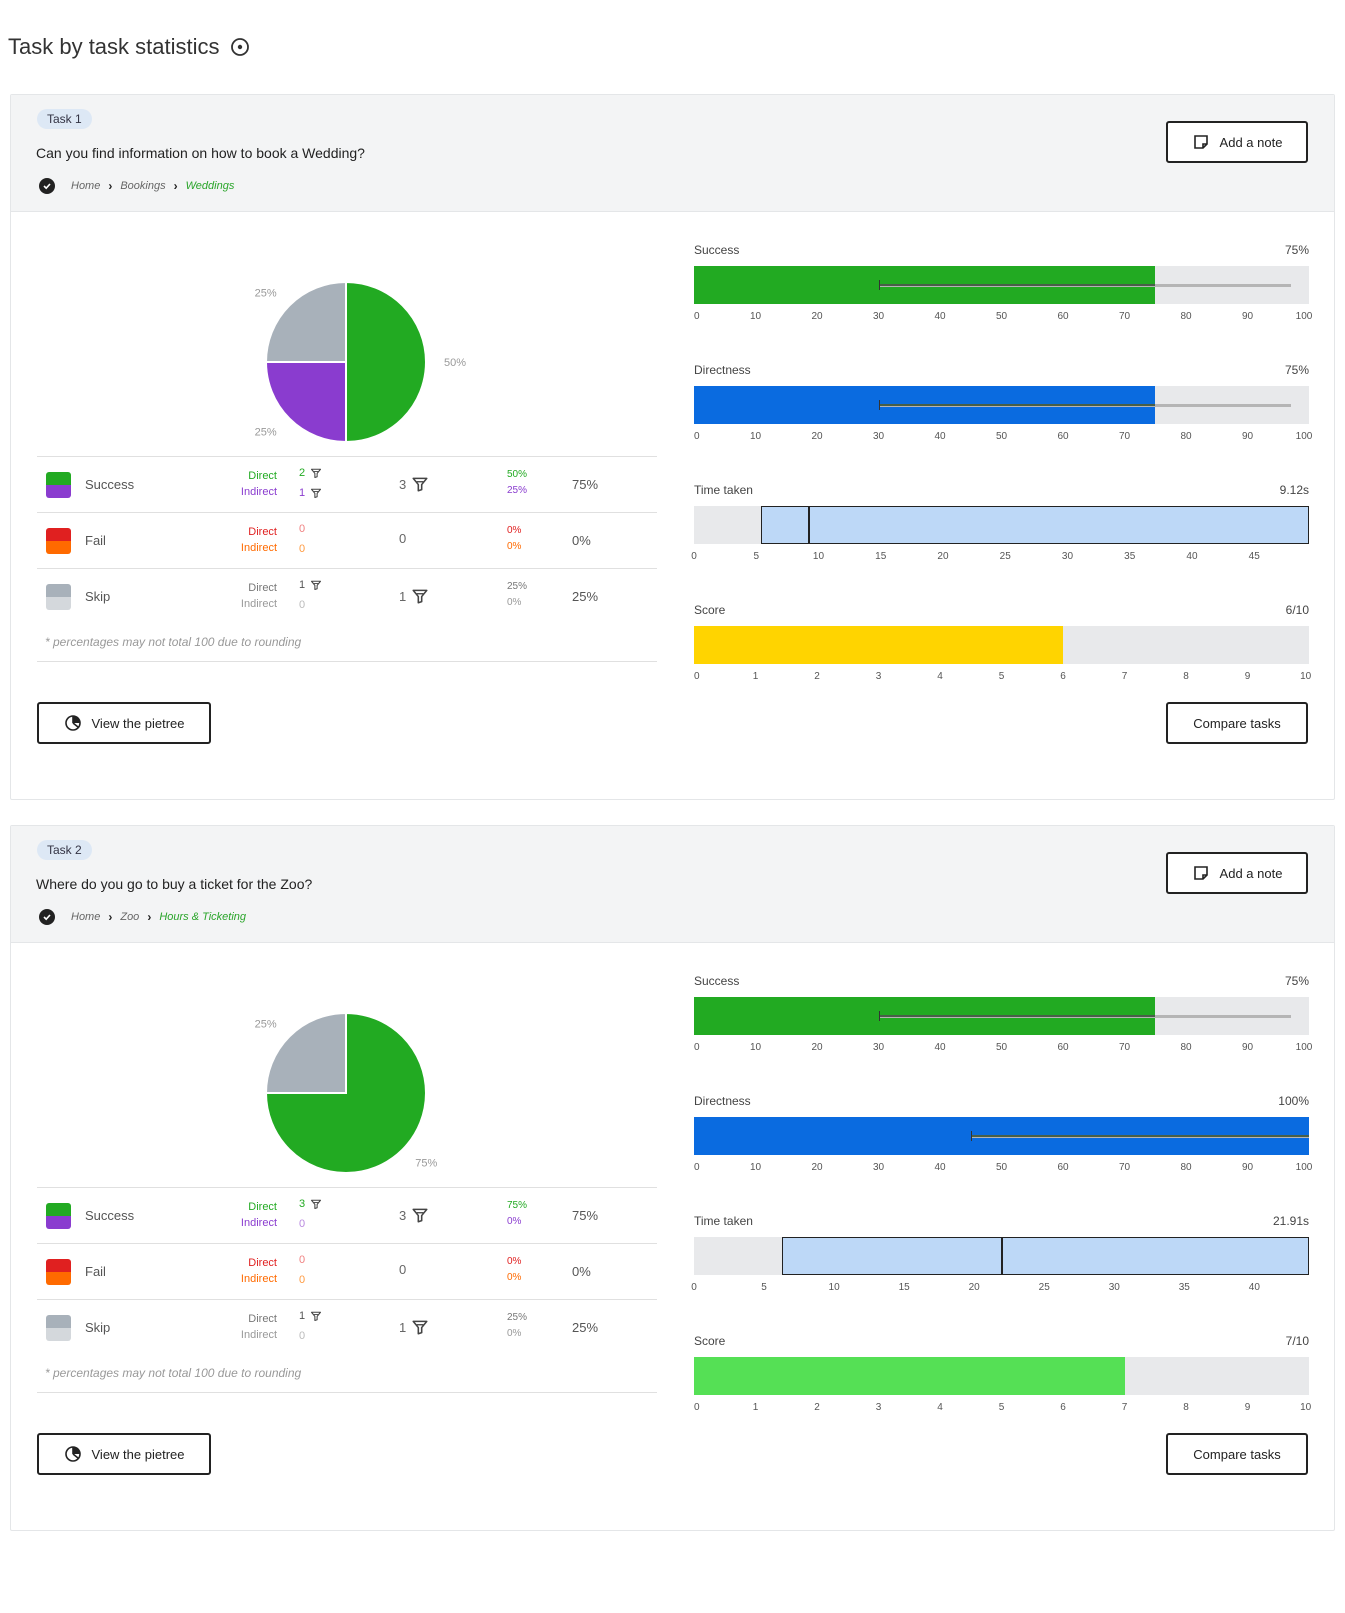  I want to click on direct-count: 3, so click(310, 1204).